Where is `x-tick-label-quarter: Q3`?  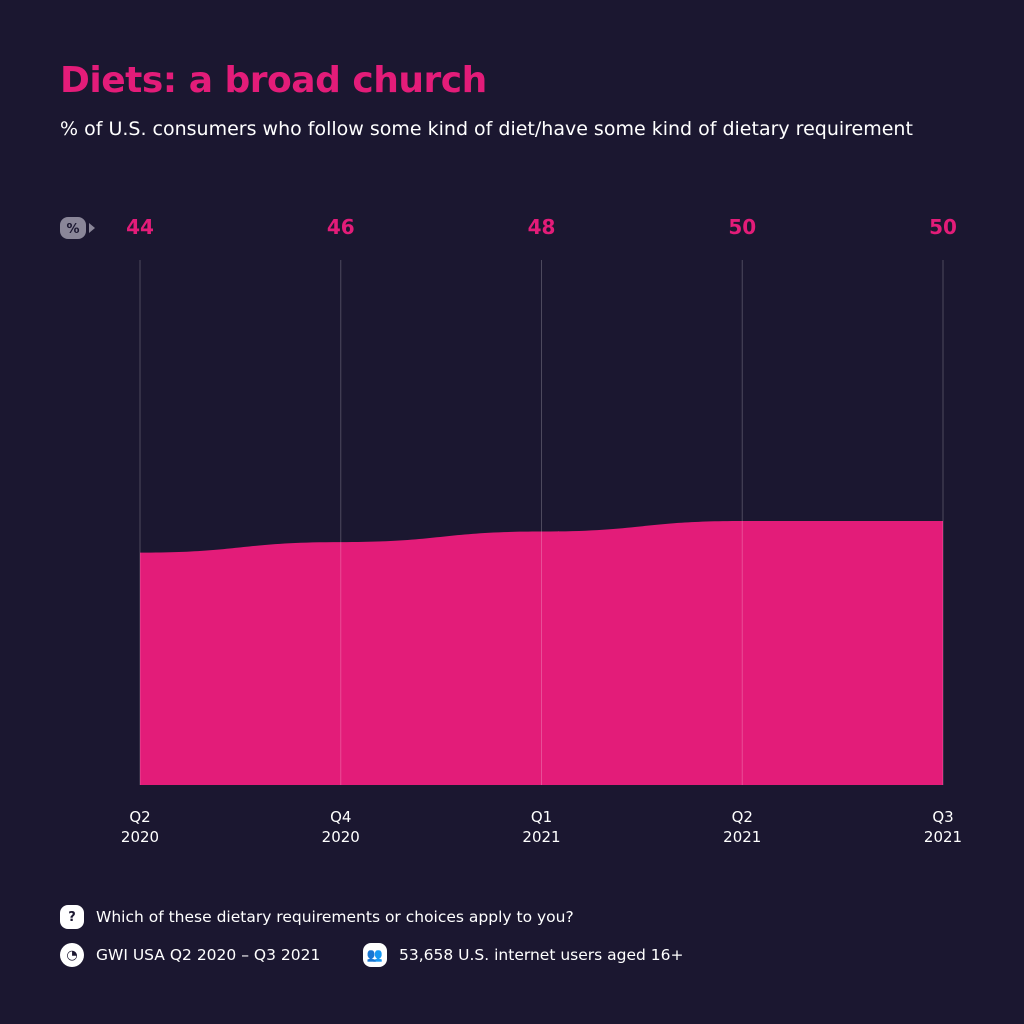
x-tick-label-quarter: Q3 is located at coordinates (942, 817).